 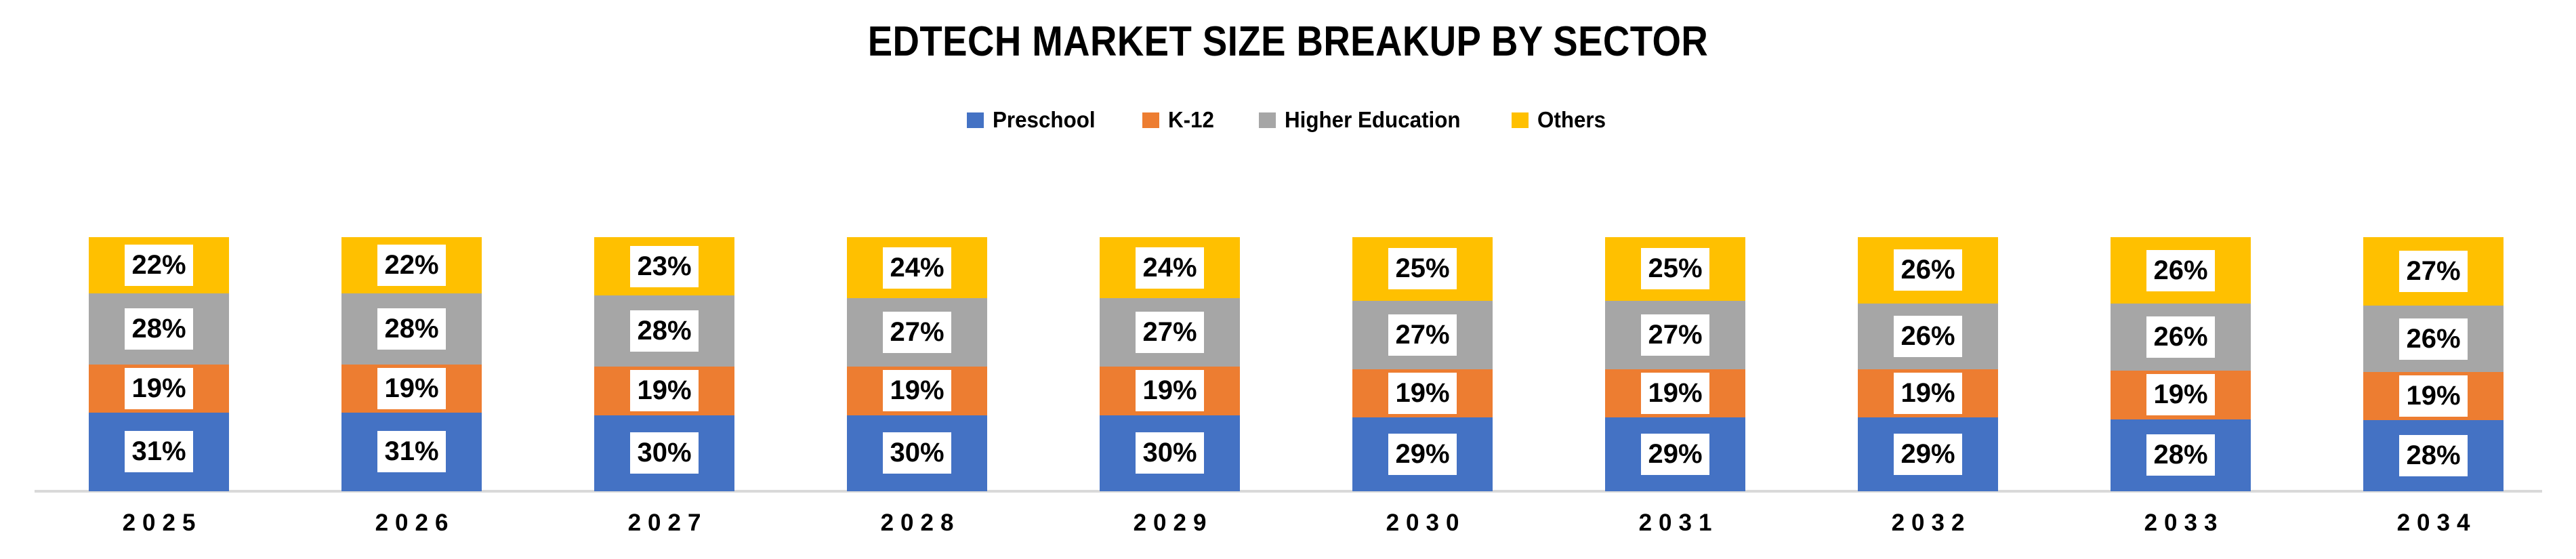 What do you see at coordinates (1267, 120) in the screenshot?
I see `legend-swatch-higher-education` at bounding box center [1267, 120].